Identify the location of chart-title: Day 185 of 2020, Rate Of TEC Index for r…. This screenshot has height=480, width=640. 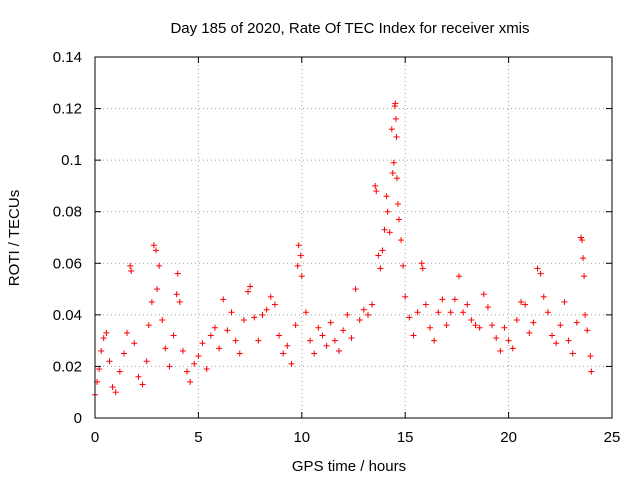
(349, 28).